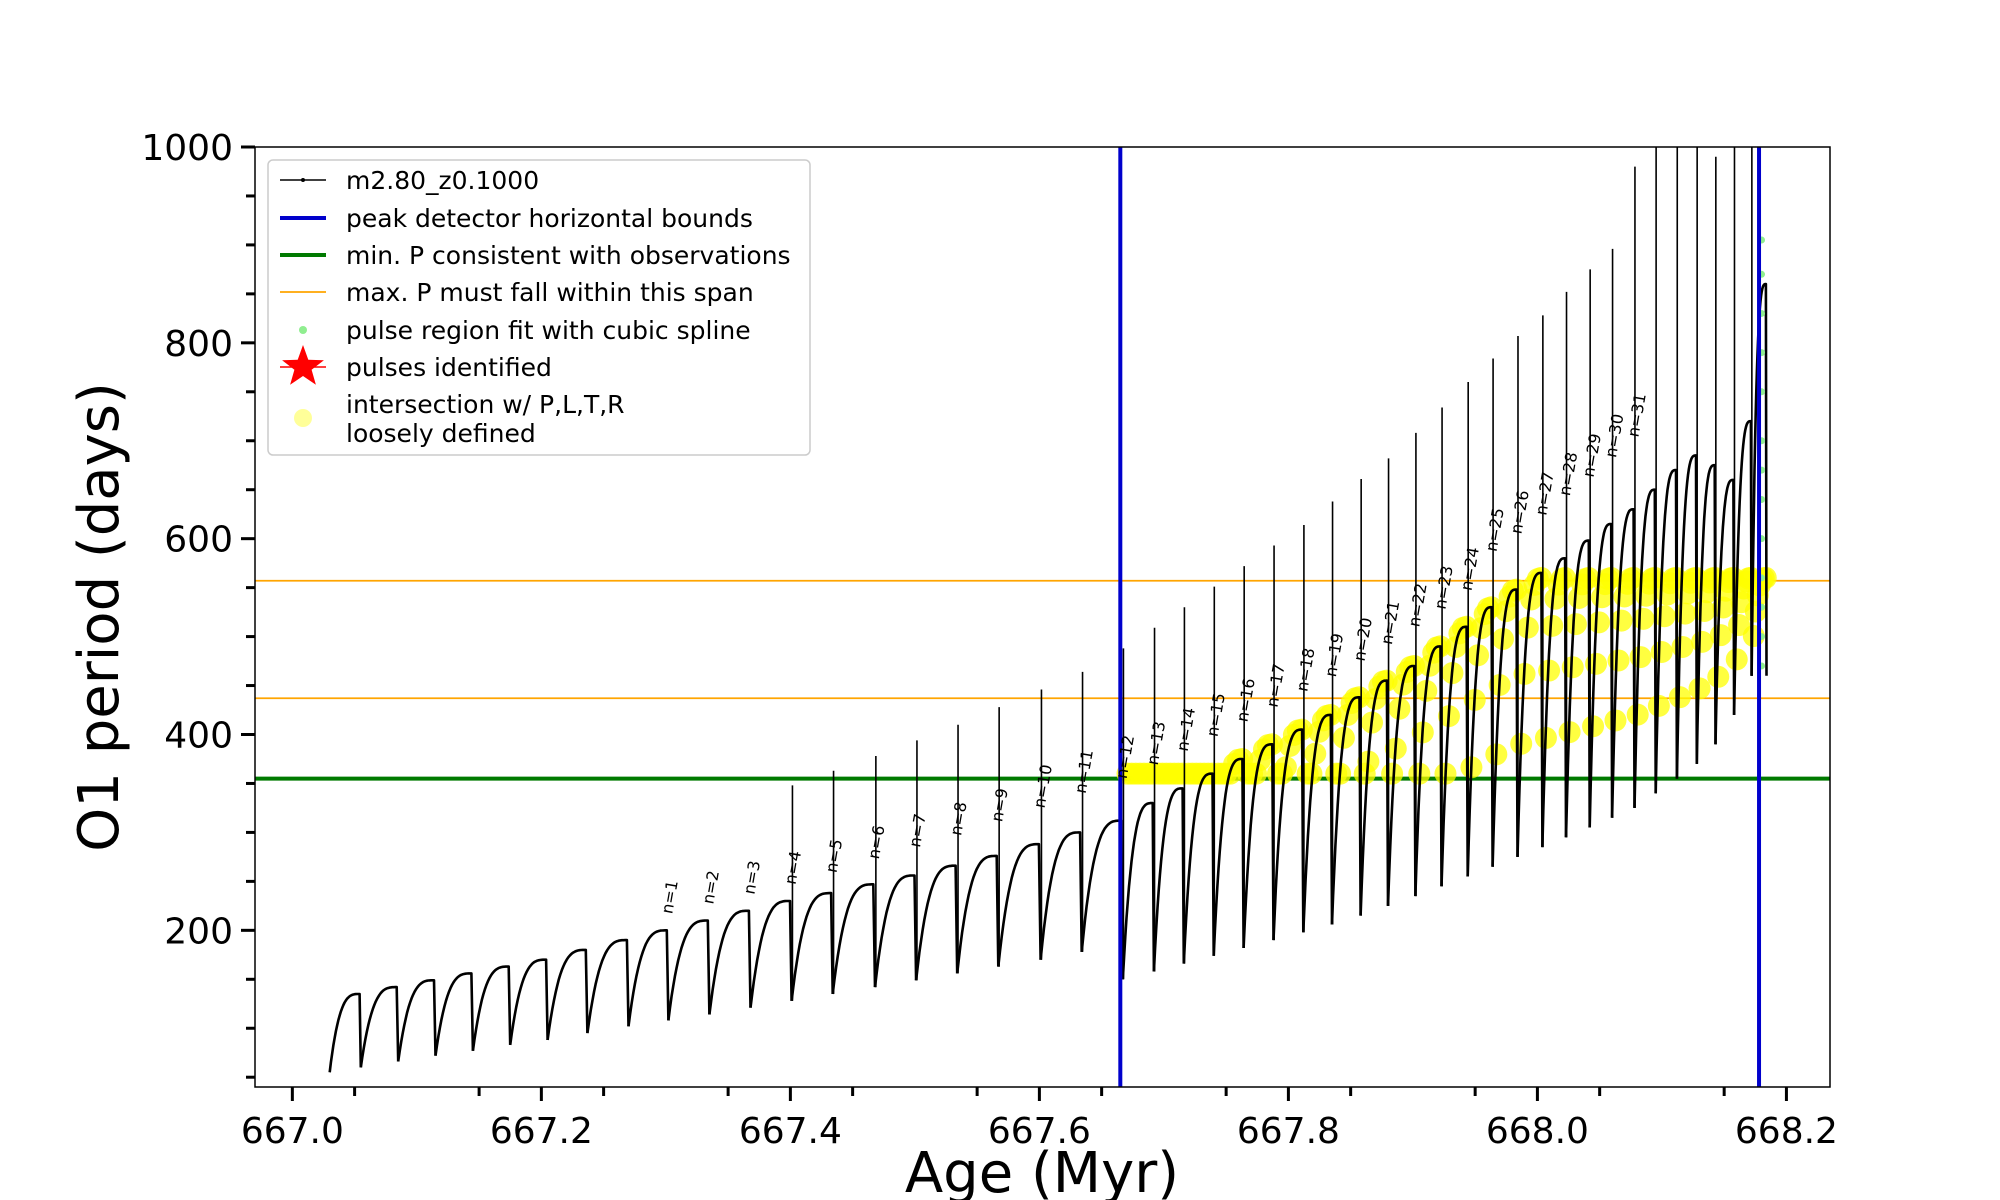 This screenshot has height=1200, width=2000. What do you see at coordinates (99, 617) in the screenshot?
I see `y-axis-title: O1 period (days)` at bounding box center [99, 617].